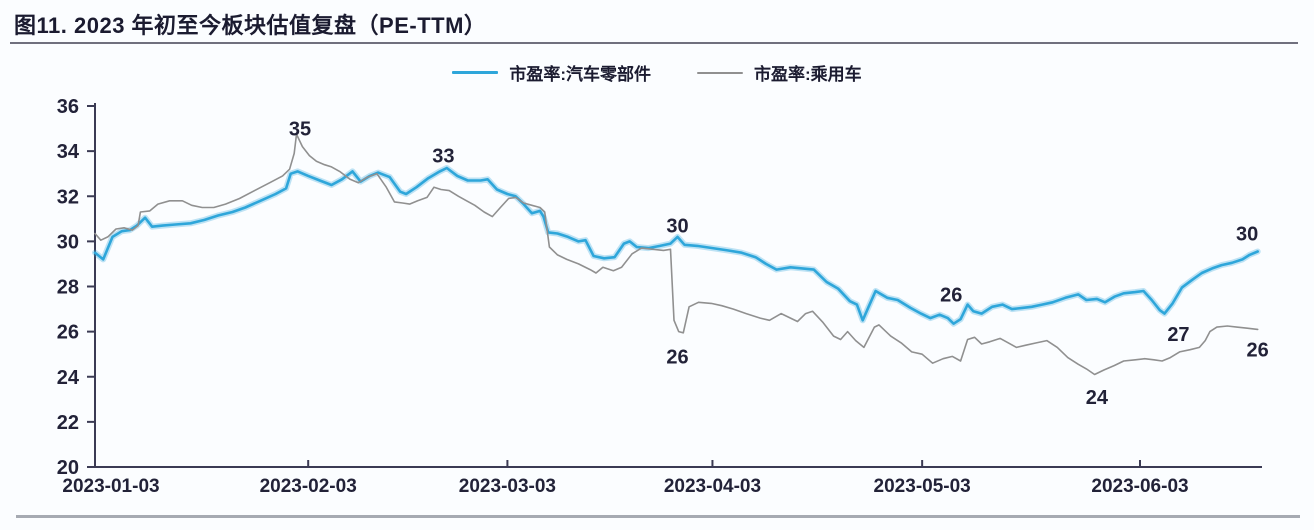 The image size is (1314, 530). Describe the element at coordinates (443, 157) in the screenshot. I see `value-annotation: 33` at that location.